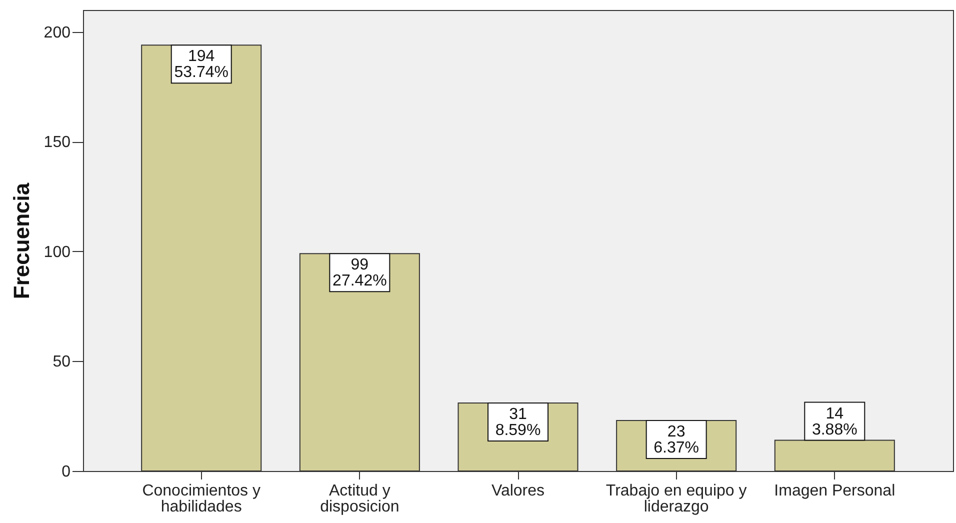  Describe the element at coordinates (201, 65) in the screenshot. I see `data-label: 194 53.74%` at that location.